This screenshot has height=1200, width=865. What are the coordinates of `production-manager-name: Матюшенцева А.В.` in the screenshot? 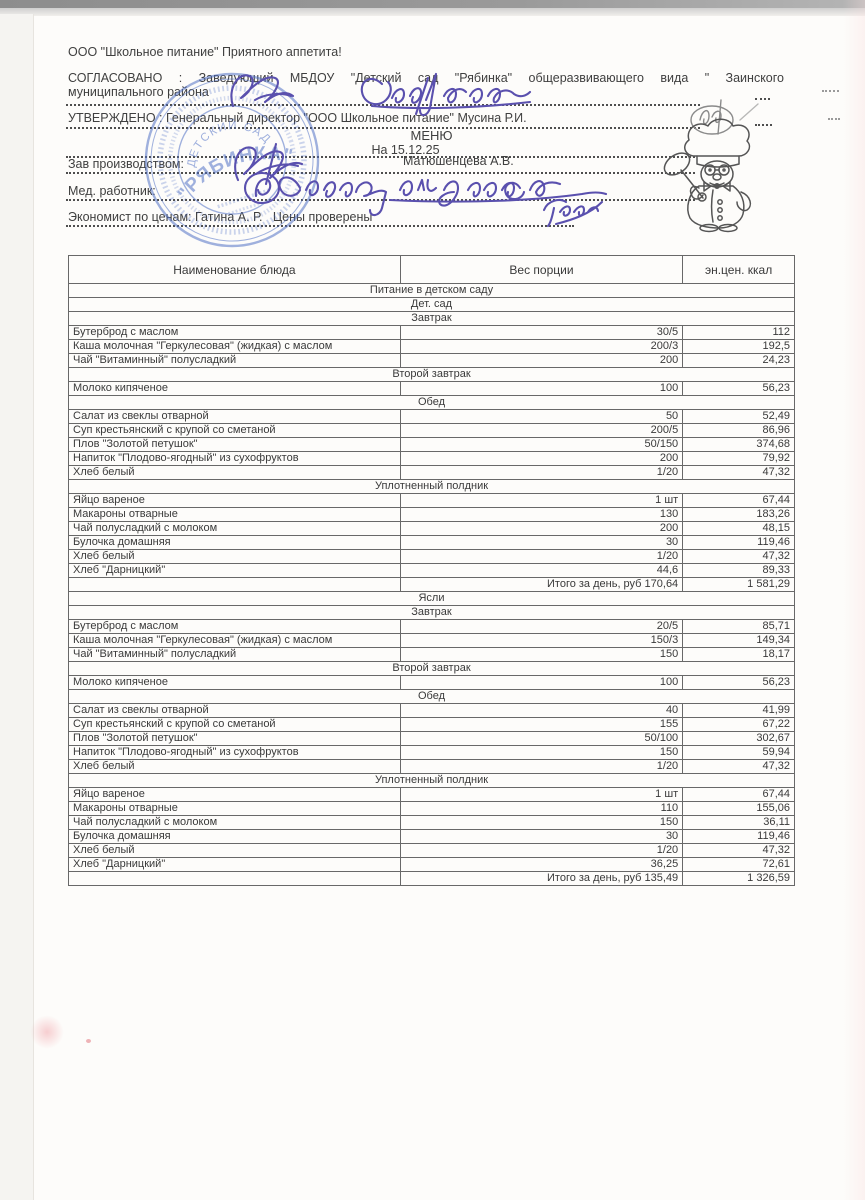 It's located at (458, 161).